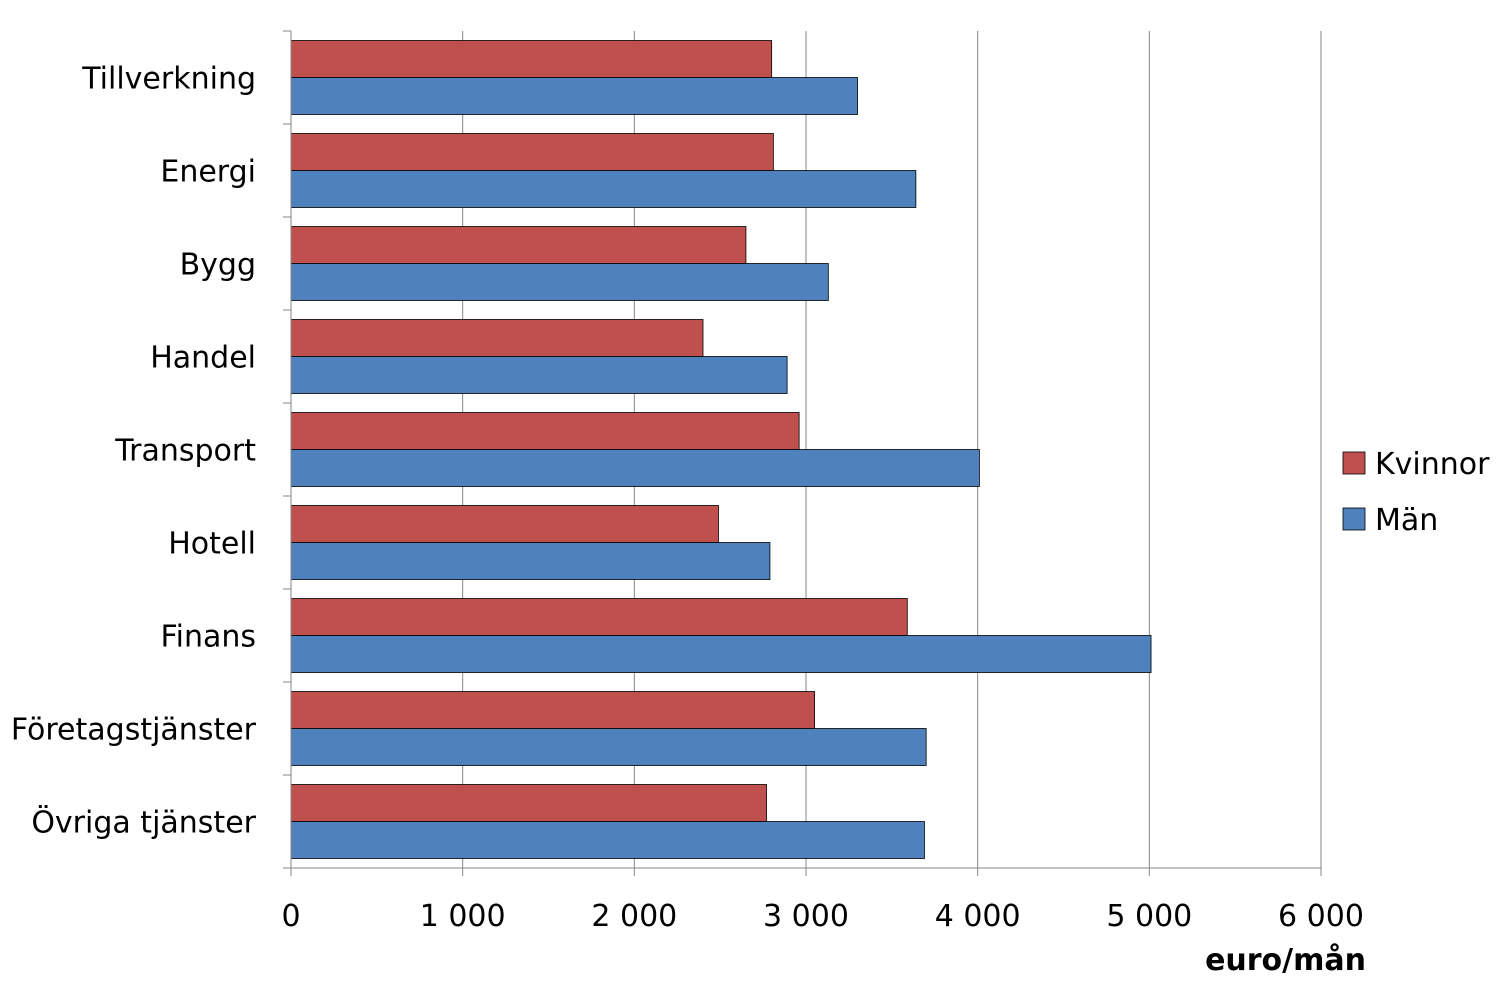 Image resolution: width=1512 pixels, height=985 pixels. Describe the element at coordinates (1406, 520) in the screenshot. I see `legend-label: Män` at that location.